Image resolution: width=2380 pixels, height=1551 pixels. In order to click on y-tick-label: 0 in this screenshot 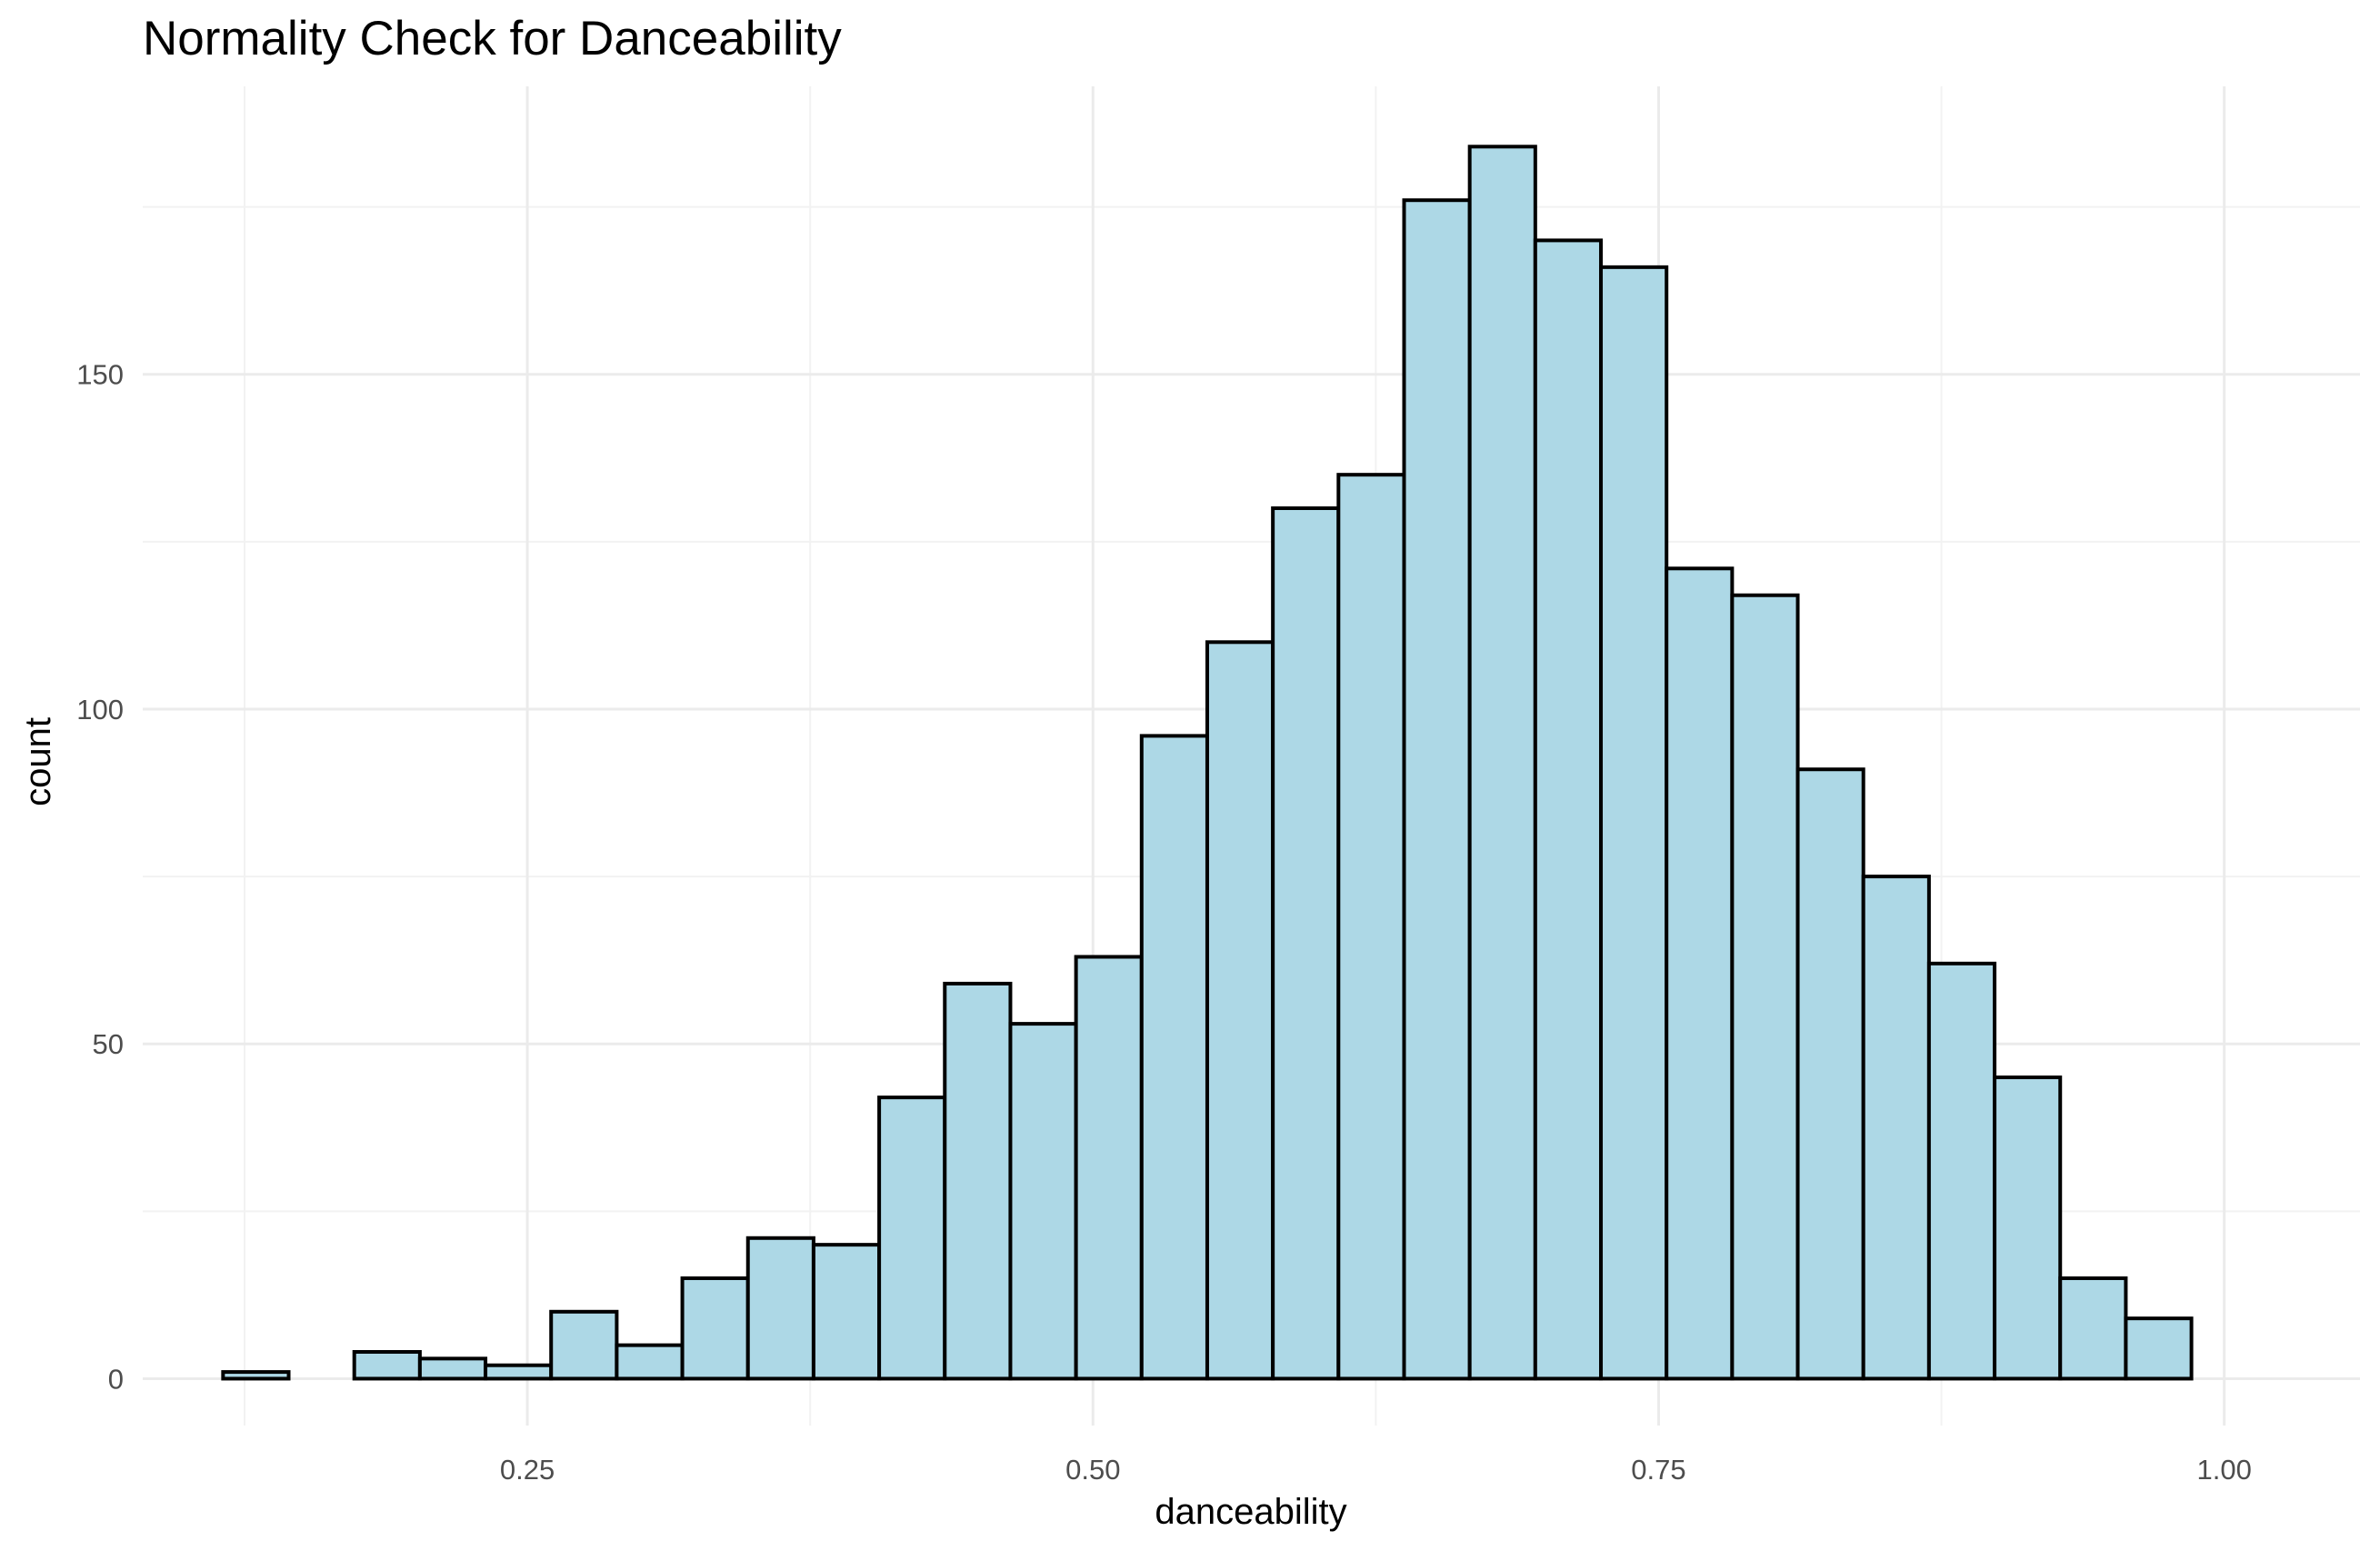, I will do `click(116, 1379)`.